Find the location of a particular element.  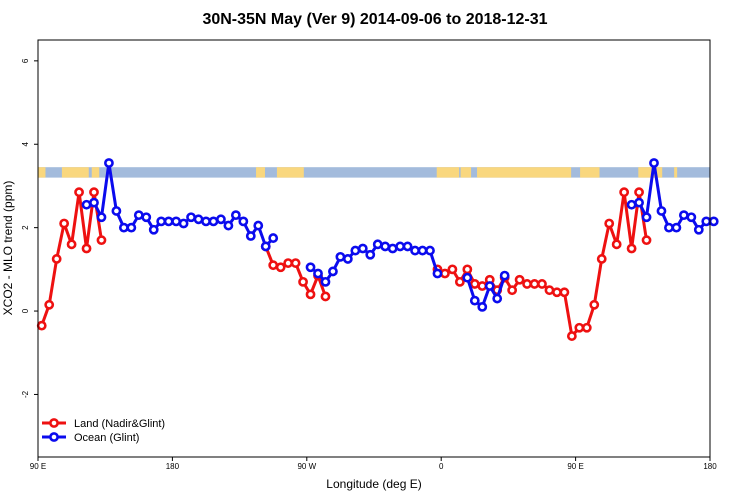

legend-marker is located at coordinates (54, 423).